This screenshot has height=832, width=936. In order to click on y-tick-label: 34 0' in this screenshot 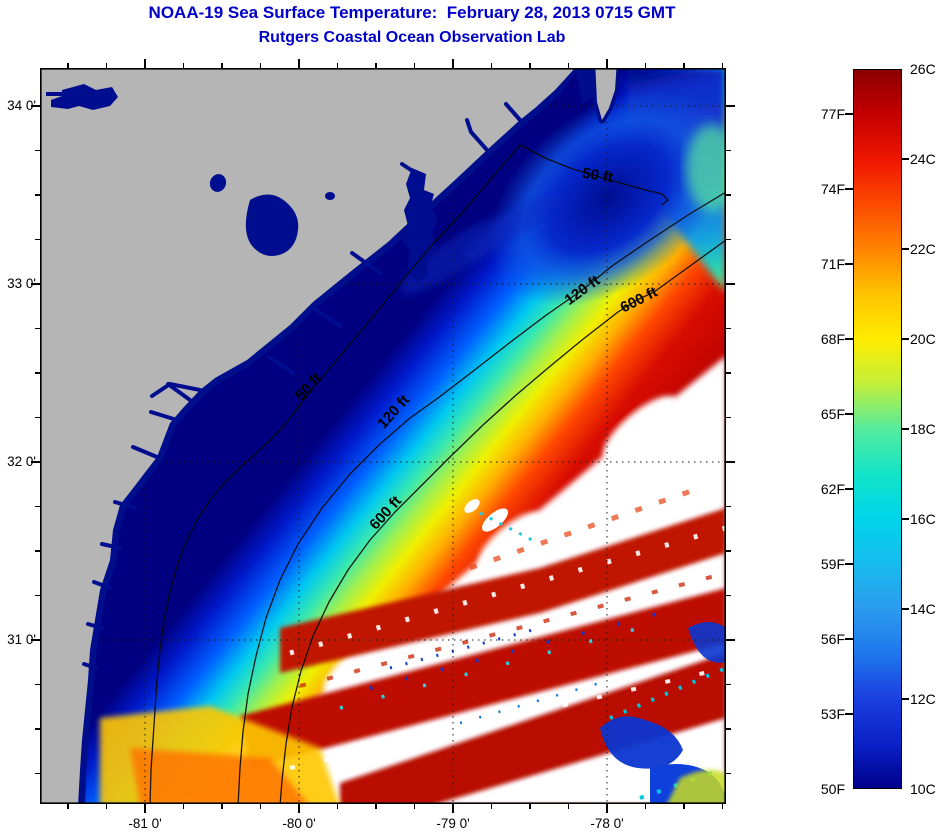, I will do `click(21, 105)`.